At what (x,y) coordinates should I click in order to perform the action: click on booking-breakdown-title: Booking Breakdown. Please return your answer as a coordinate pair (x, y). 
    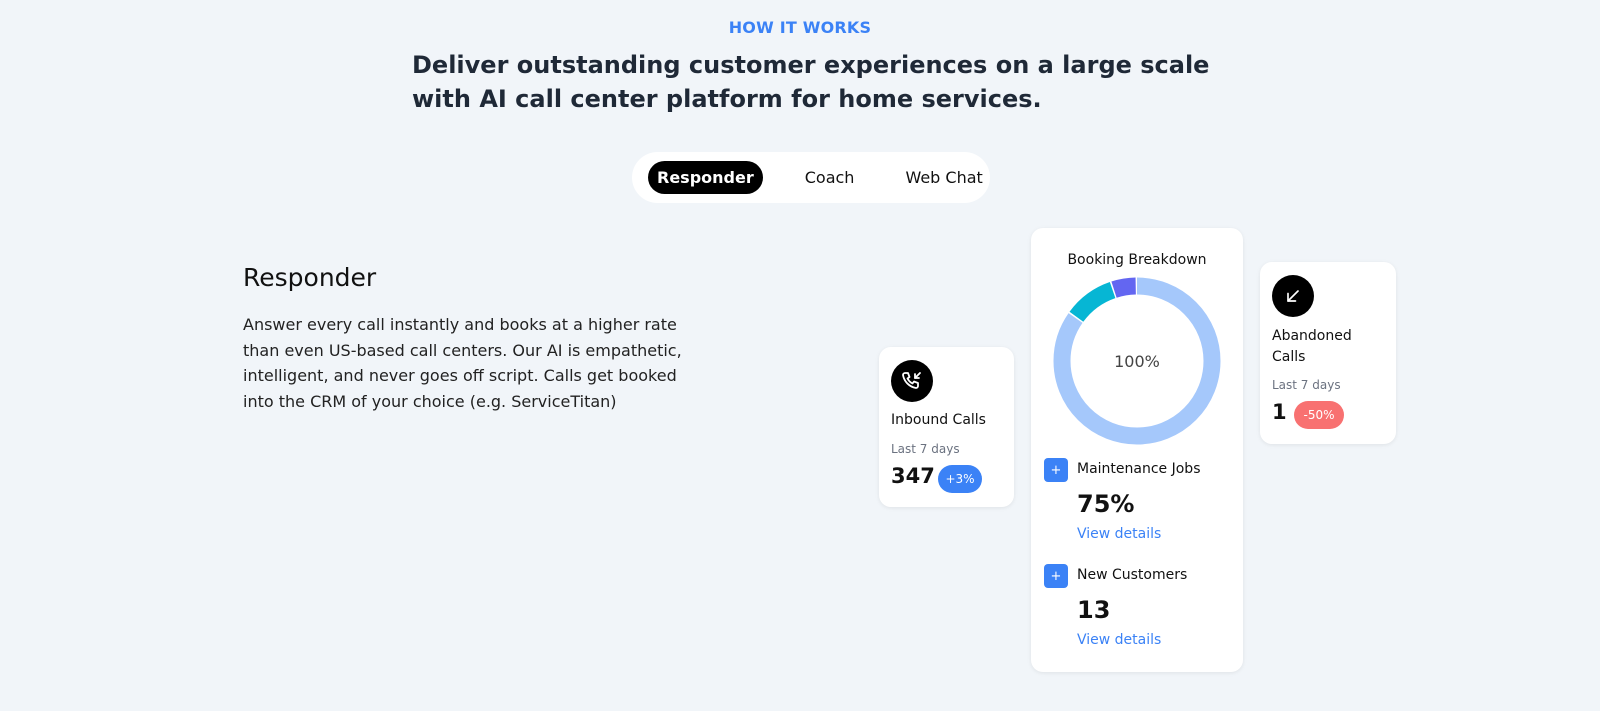
    Looking at the image, I should click on (1137, 260).